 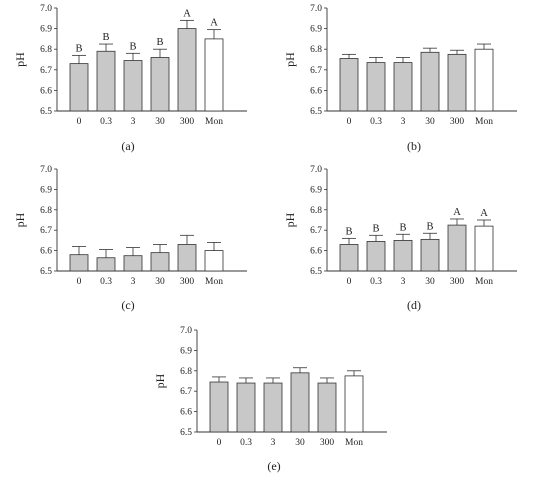 What do you see at coordinates (414, 305) in the screenshot?
I see `panel-label: (d)` at bounding box center [414, 305].